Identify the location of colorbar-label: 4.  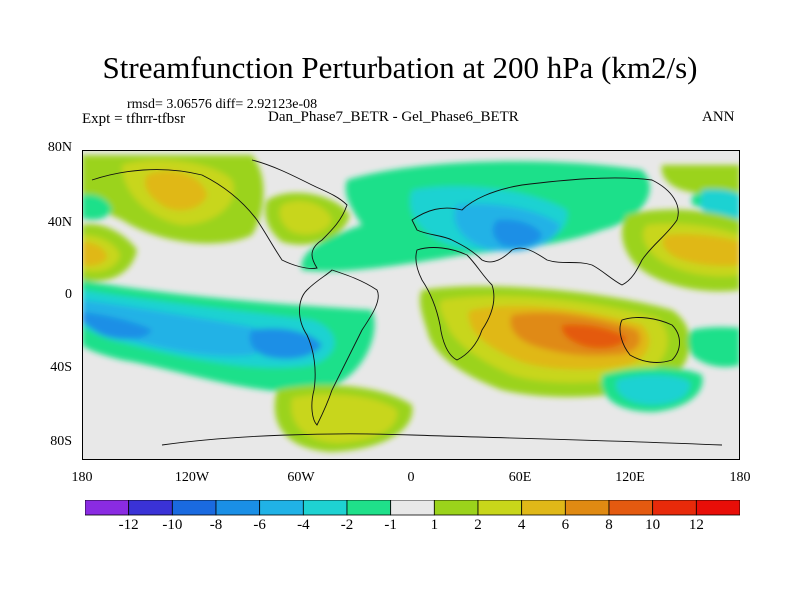
(521, 525).